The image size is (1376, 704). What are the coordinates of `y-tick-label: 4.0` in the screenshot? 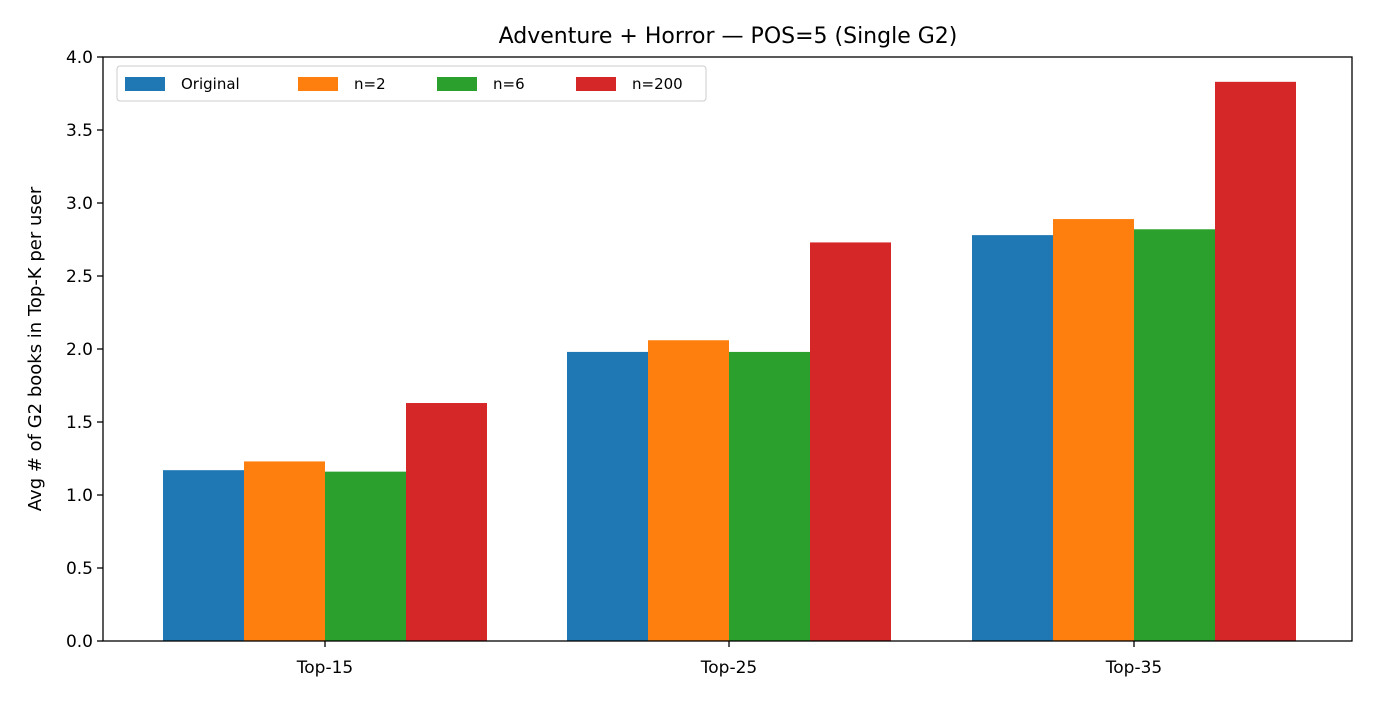 It's located at (79, 58).